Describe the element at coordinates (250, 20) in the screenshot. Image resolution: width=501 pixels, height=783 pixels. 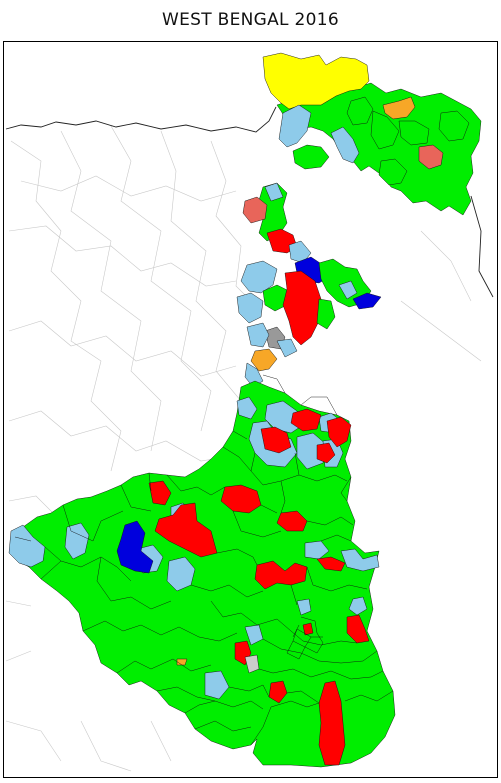
I see `map-title: WEST BENGAL 2016` at that location.